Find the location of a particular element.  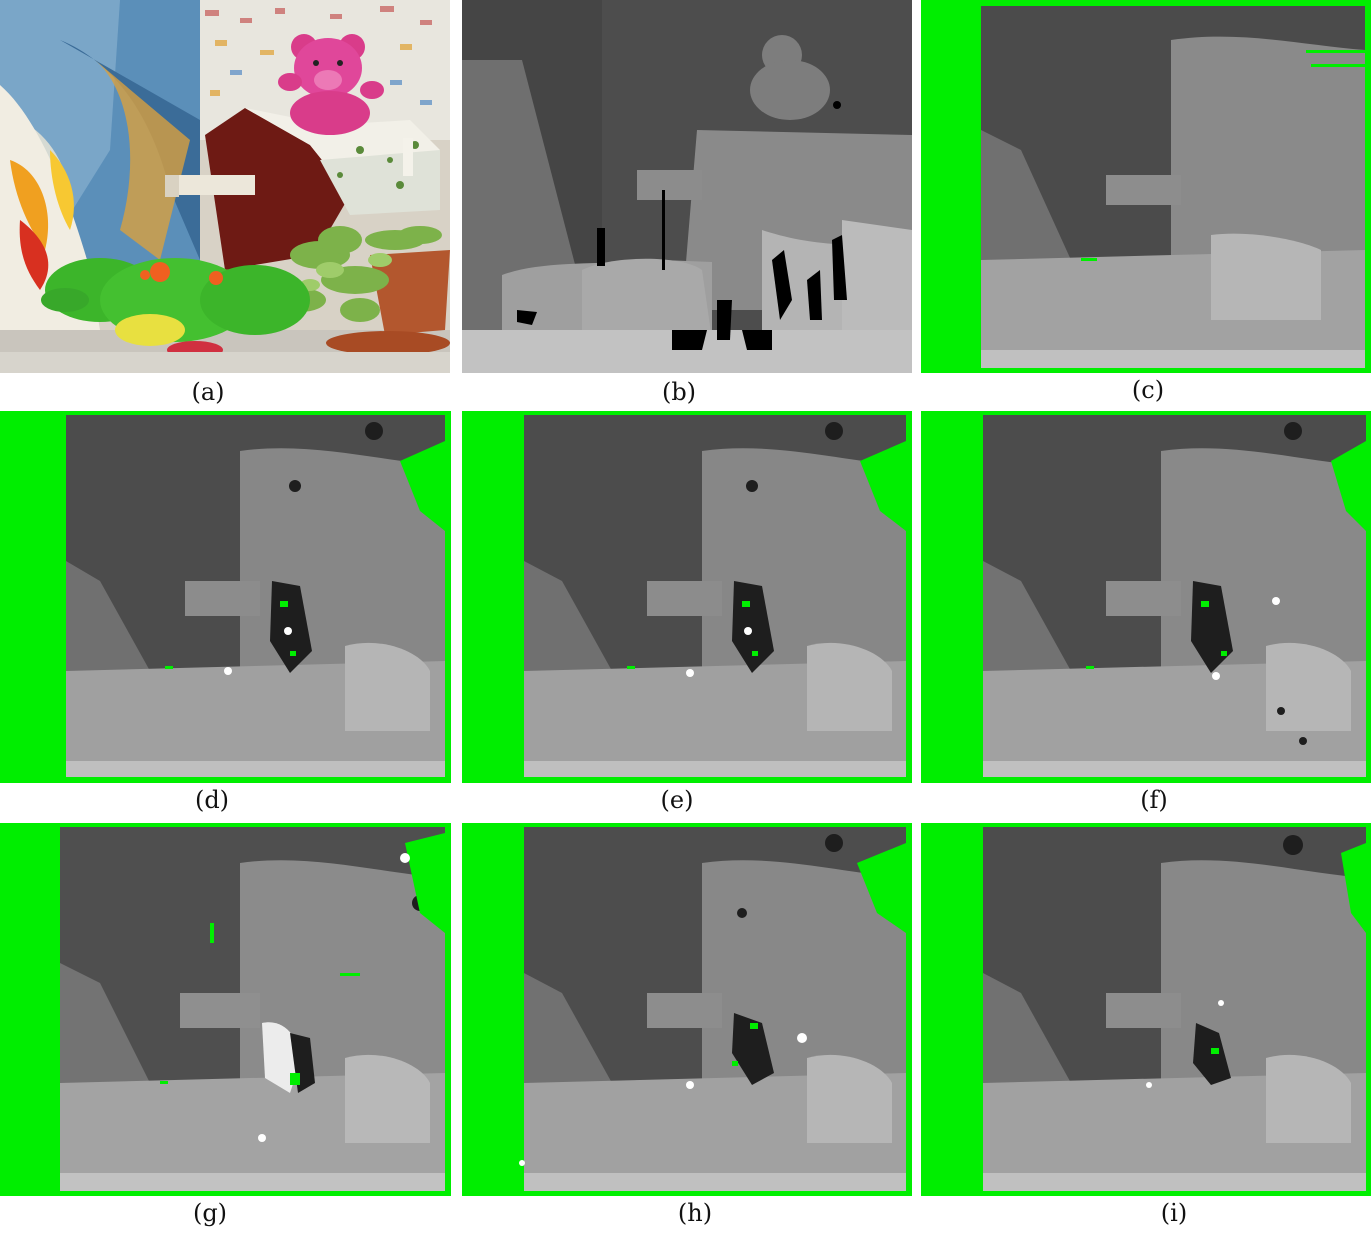

ground-truth-map-image is located at coordinates (687, 186).